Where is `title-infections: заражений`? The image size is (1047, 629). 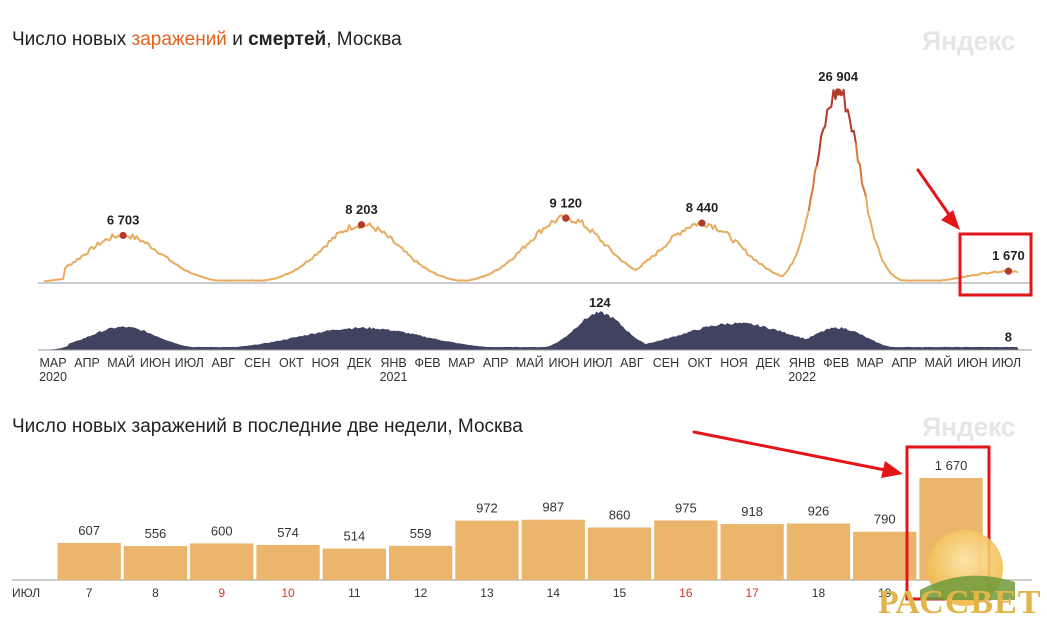 title-infections: заражений is located at coordinates (179, 39).